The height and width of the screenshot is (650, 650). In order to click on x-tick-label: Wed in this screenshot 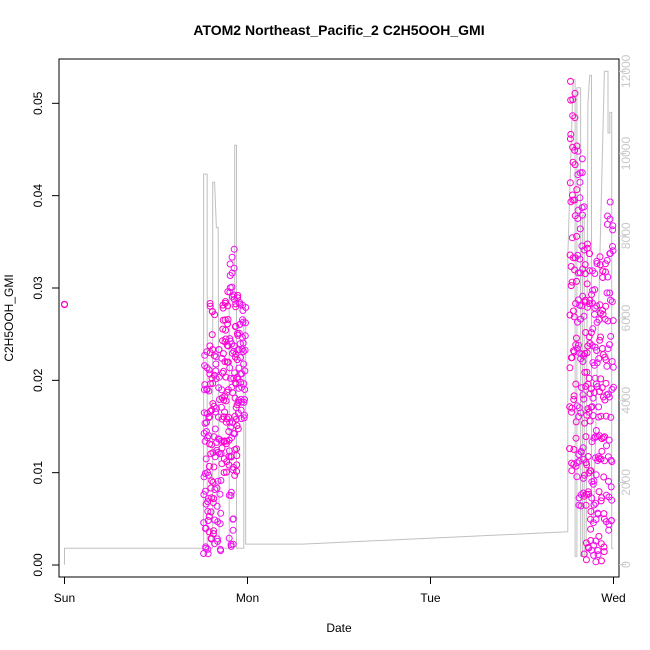, I will do `click(613, 598)`.